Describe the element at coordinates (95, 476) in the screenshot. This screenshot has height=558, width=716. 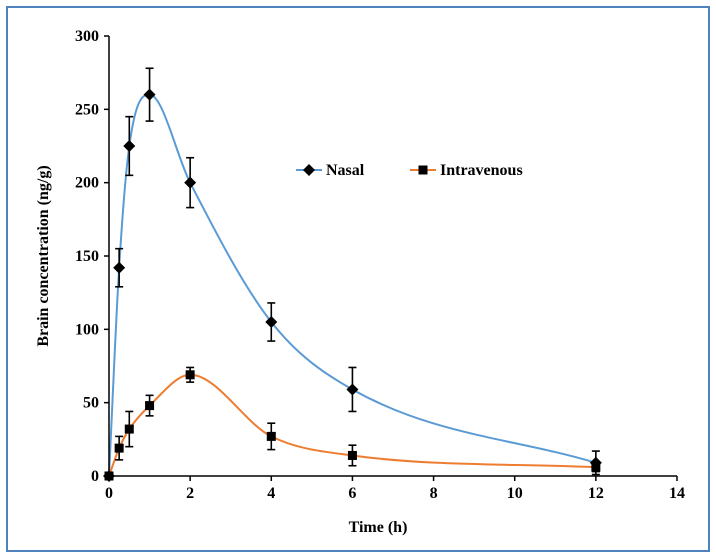
I see `y-tick-label: 0` at that location.